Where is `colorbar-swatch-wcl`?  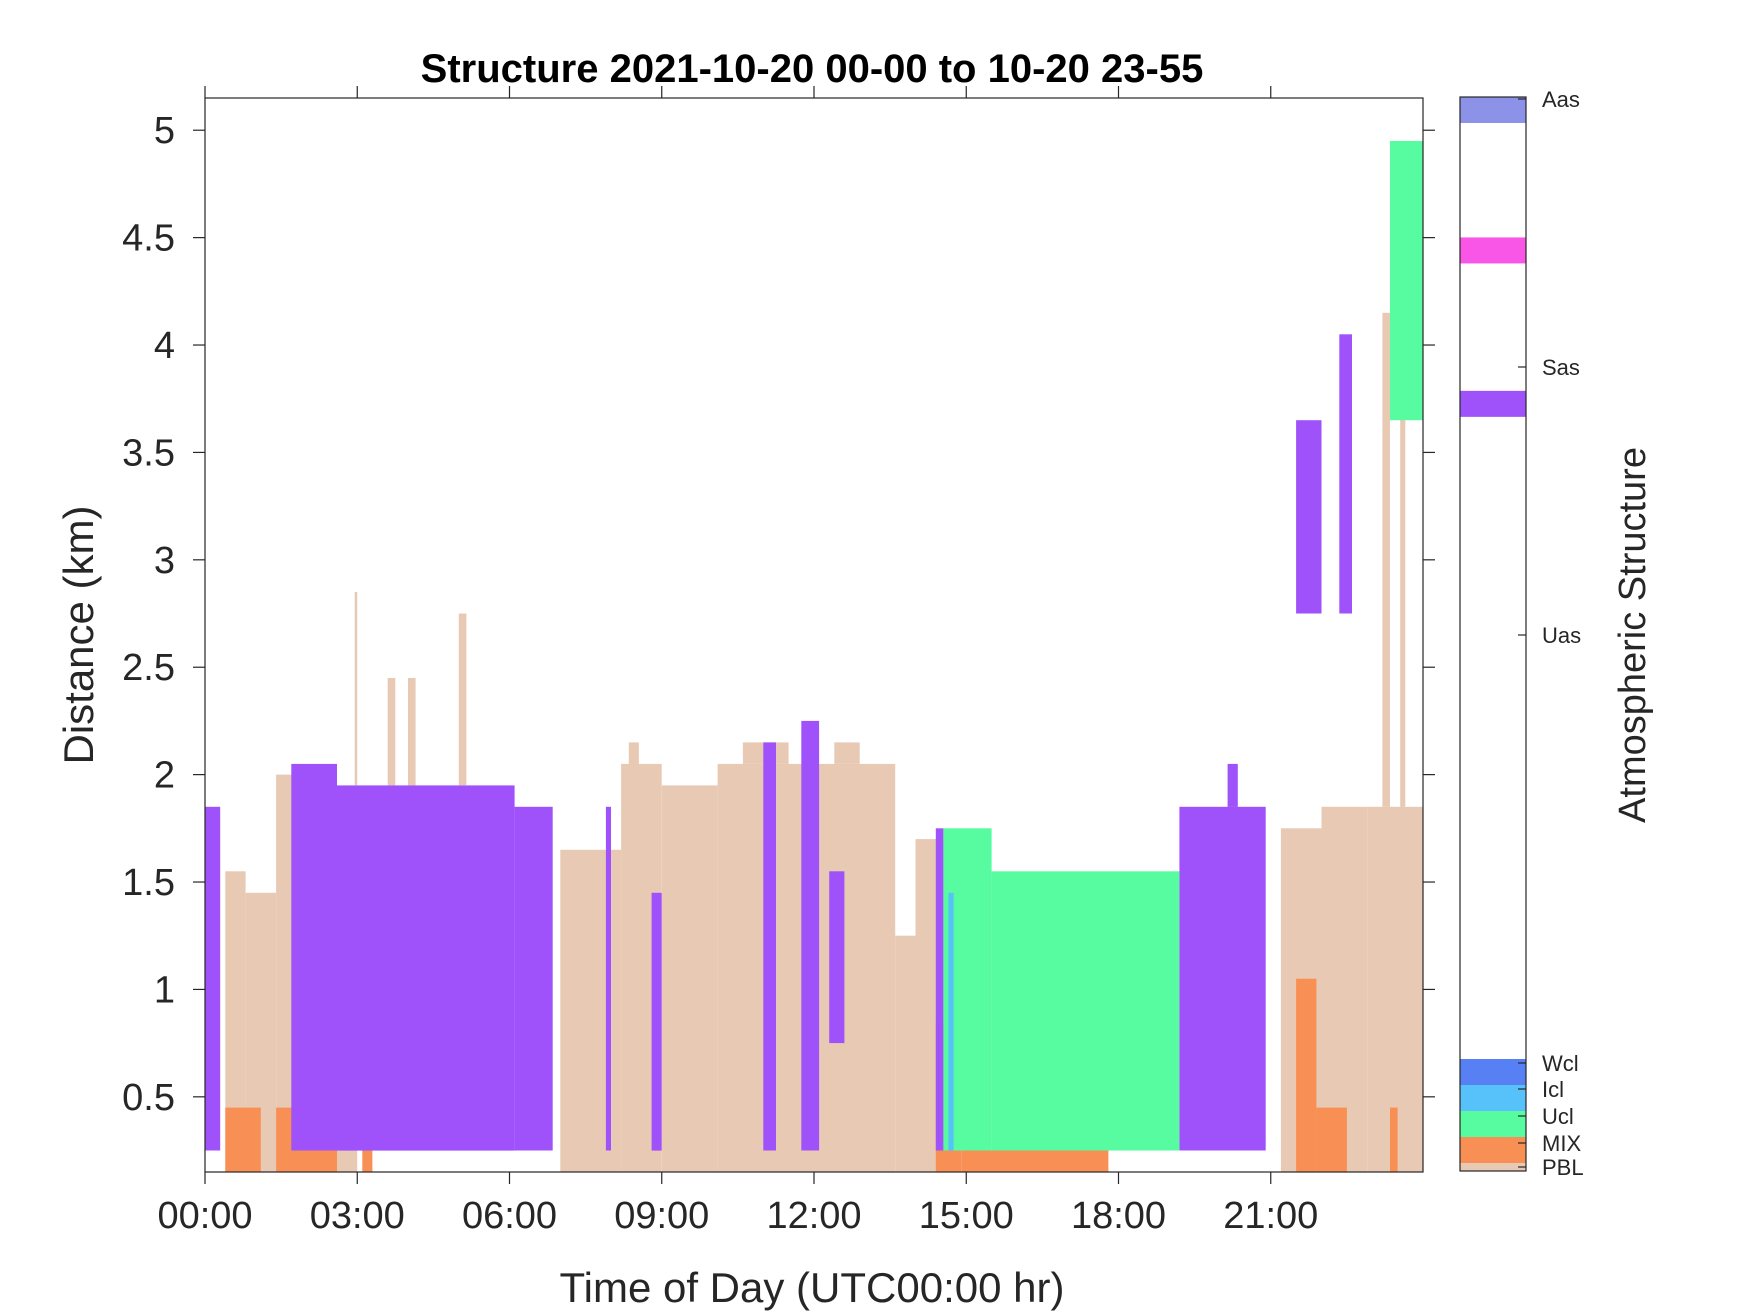
colorbar-swatch-wcl is located at coordinates (1493, 1072).